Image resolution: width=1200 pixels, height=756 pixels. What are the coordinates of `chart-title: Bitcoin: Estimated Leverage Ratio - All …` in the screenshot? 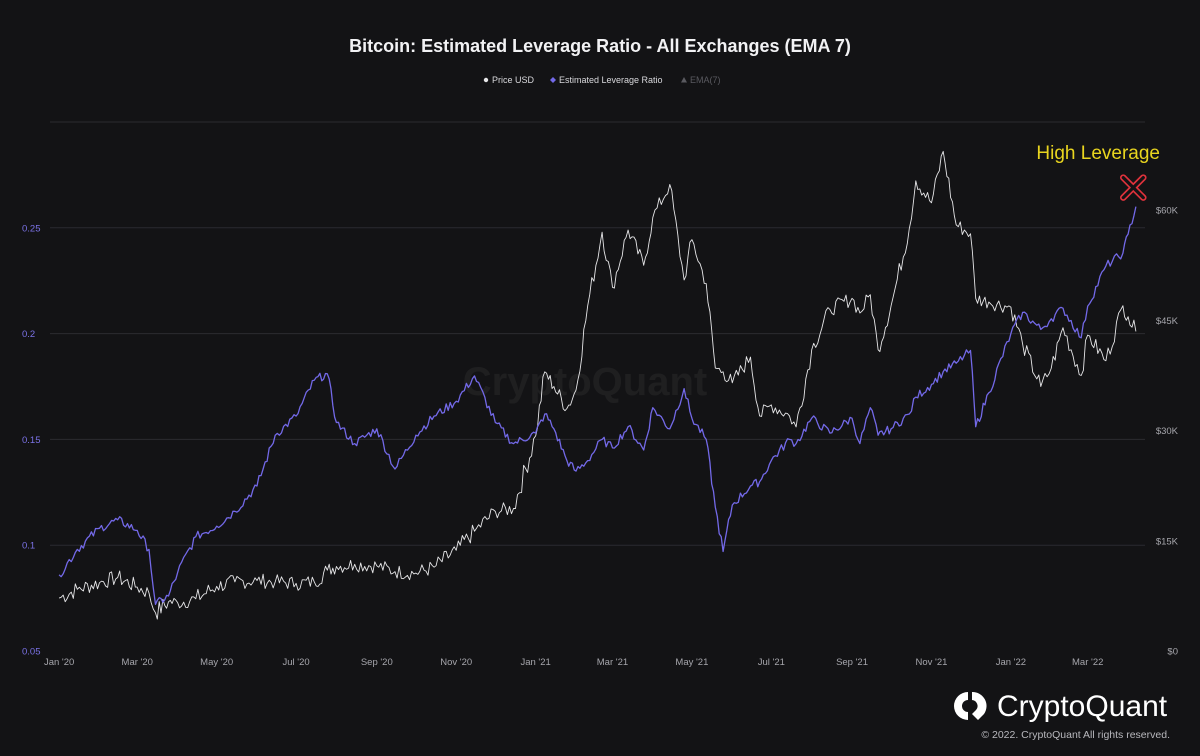 It's located at (600, 46).